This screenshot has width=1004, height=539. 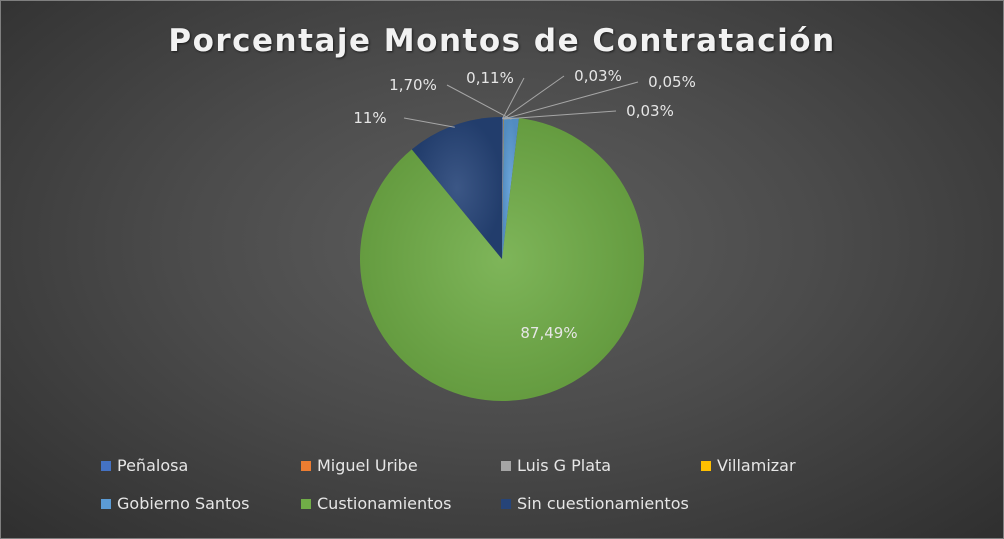 I want to click on legend-item-custionamientos: Custionamientos, so click(x=401, y=503).